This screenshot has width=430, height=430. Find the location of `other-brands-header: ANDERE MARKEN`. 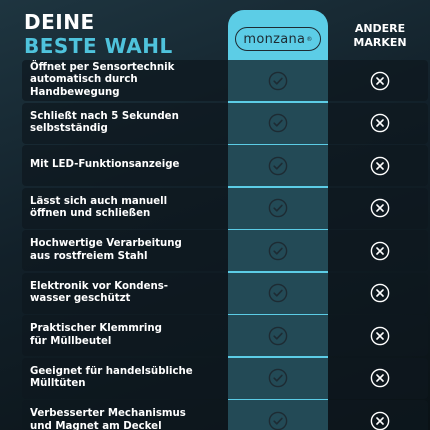

other-brands-header: ANDERE MARKEN is located at coordinates (380, 36).